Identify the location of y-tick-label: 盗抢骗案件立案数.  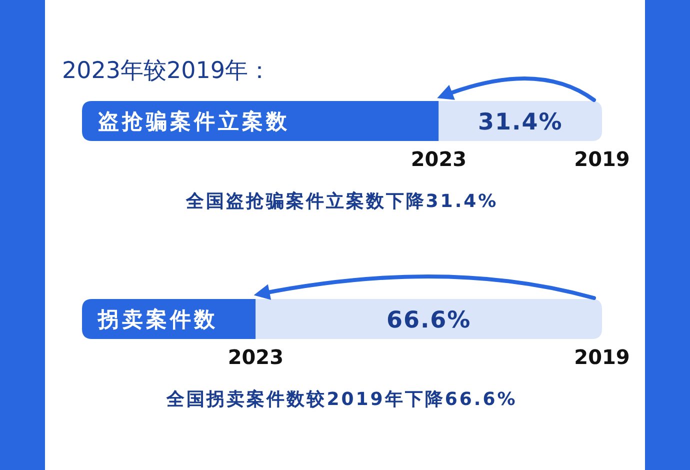
(194, 122).